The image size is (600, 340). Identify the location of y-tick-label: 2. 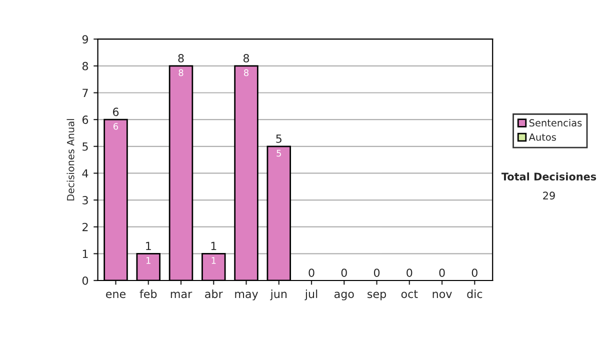
(85, 227).